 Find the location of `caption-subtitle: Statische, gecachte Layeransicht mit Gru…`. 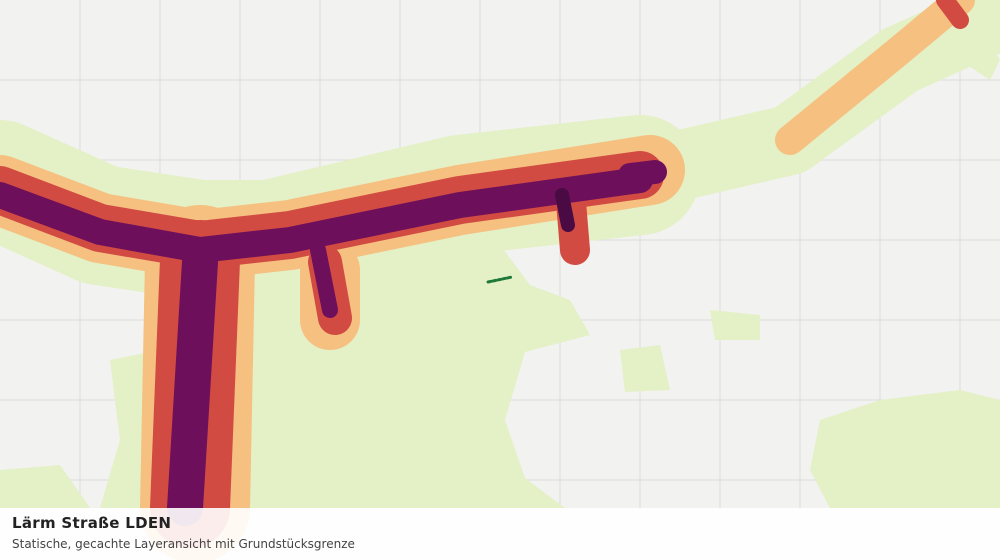

caption-subtitle: Statische, gecachte Layeransicht mit Gru… is located at coordinates (183, 544).